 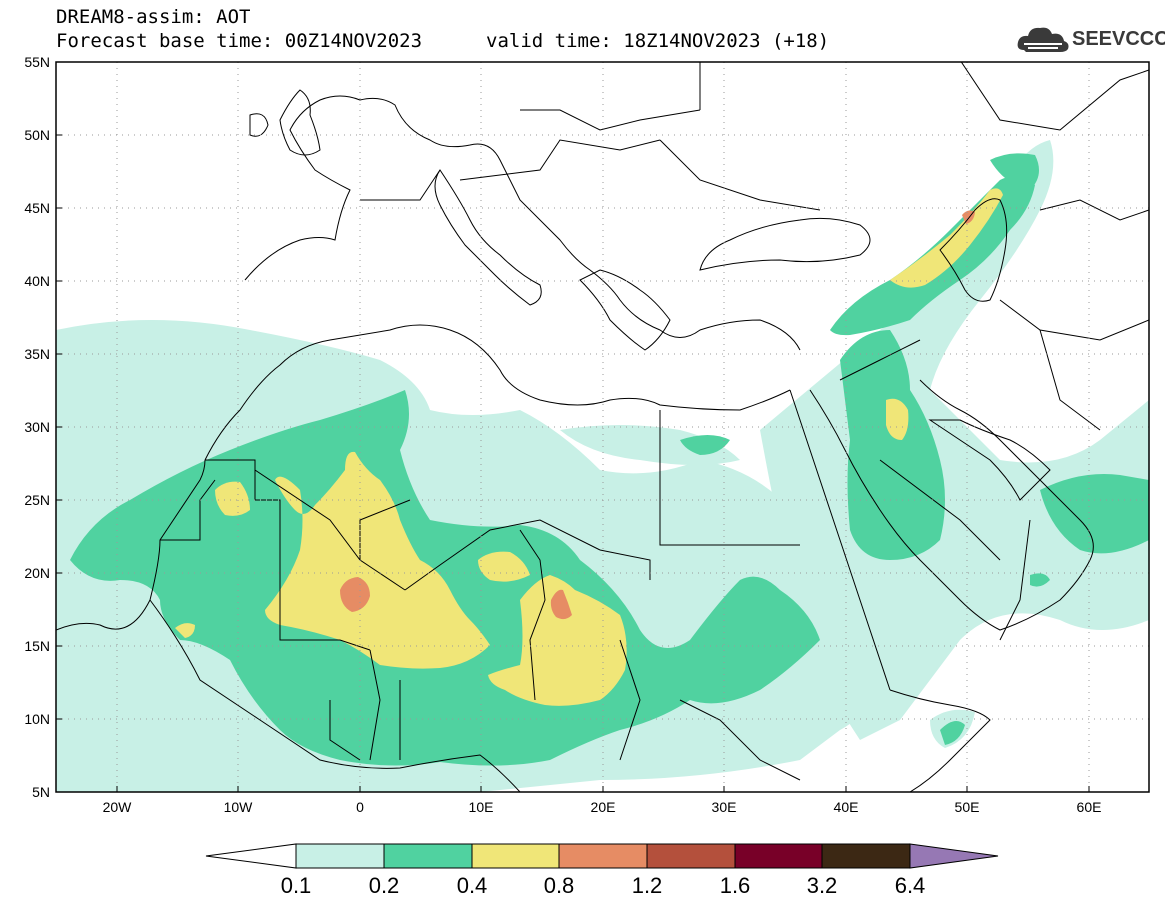 I want to click on colorbar-label: 3.2, so click(x=822, y=885).